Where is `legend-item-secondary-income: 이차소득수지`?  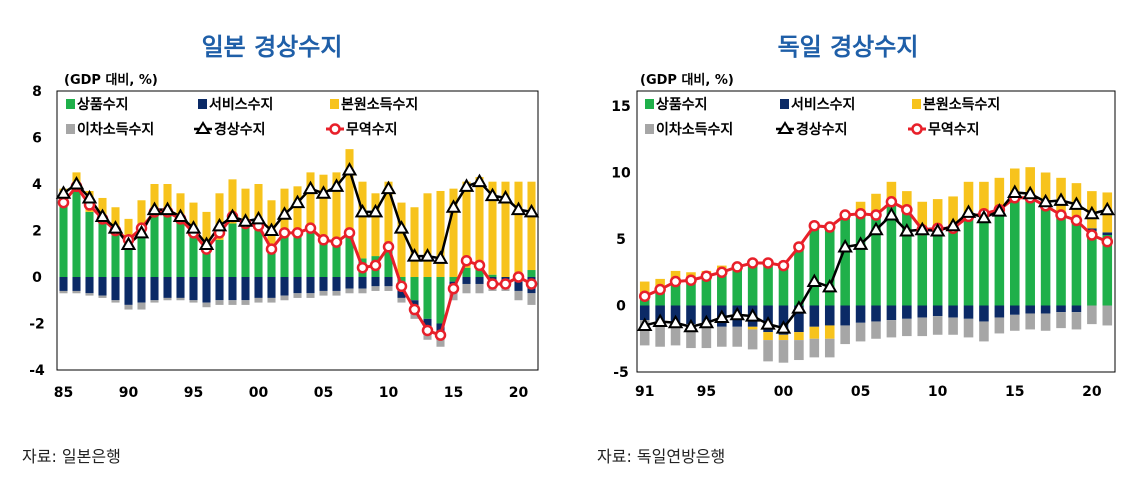 legend-item-secondary-income: 이차소득수지 is located at coordinates (689, 129).